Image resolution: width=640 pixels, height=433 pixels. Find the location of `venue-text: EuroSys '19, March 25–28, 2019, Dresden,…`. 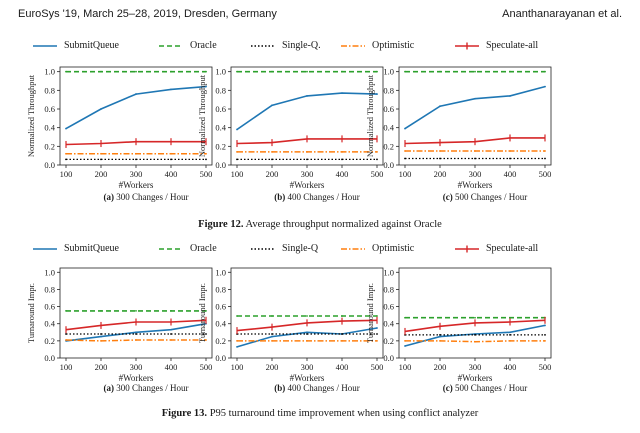

venue-text: EuroSys '19, March 25–28, 2019, Dresden,… is located at coordinates (147, 14).